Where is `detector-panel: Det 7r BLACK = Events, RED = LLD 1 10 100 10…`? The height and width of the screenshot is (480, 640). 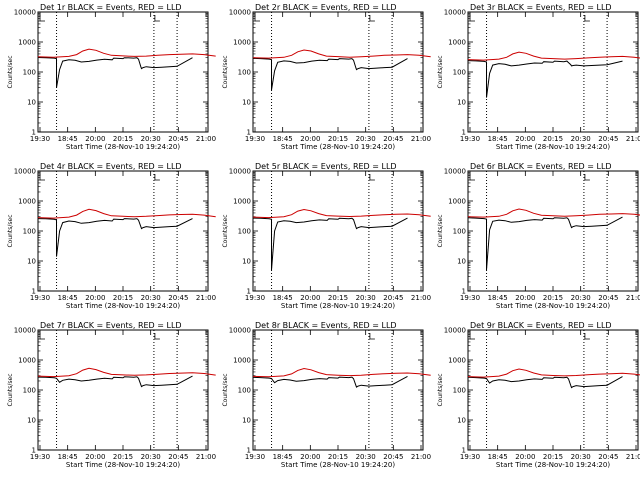 detector-panel: Det 7r BLACK = Events, RED = LLD 1 10 100 10… is located at coordinates (111, 395).